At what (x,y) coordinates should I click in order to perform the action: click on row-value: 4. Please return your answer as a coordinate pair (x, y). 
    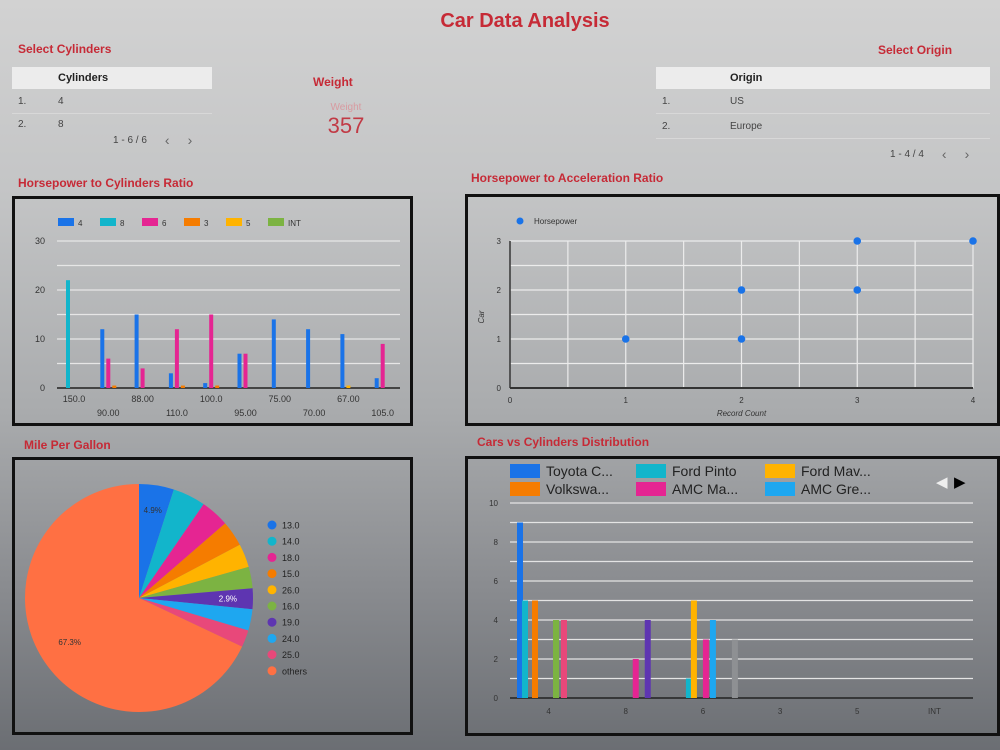
    Looking at the image, I should click on (61, 101).